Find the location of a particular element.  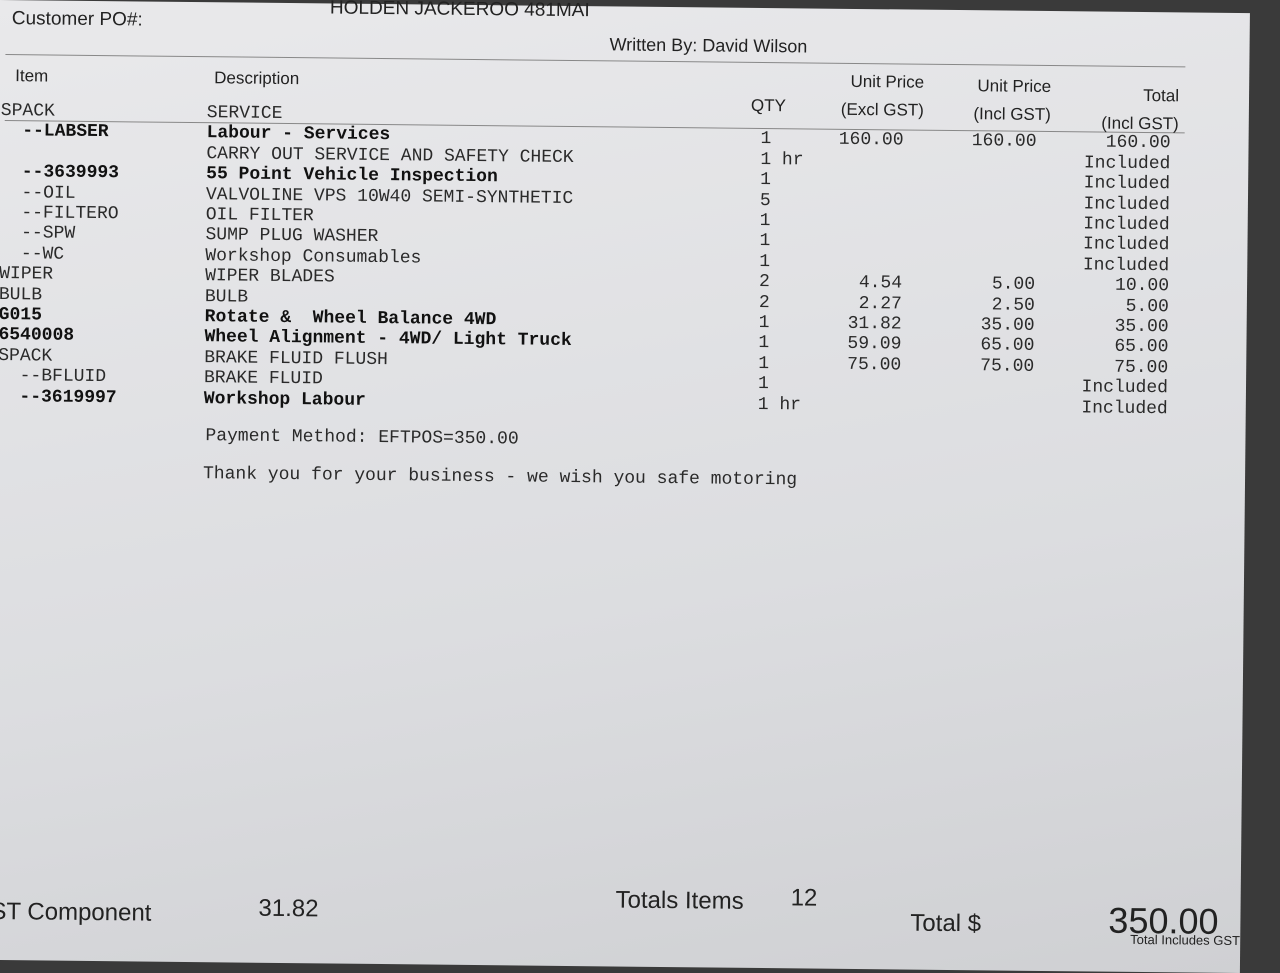

column-header: Description is located at coordinates (257, 78).